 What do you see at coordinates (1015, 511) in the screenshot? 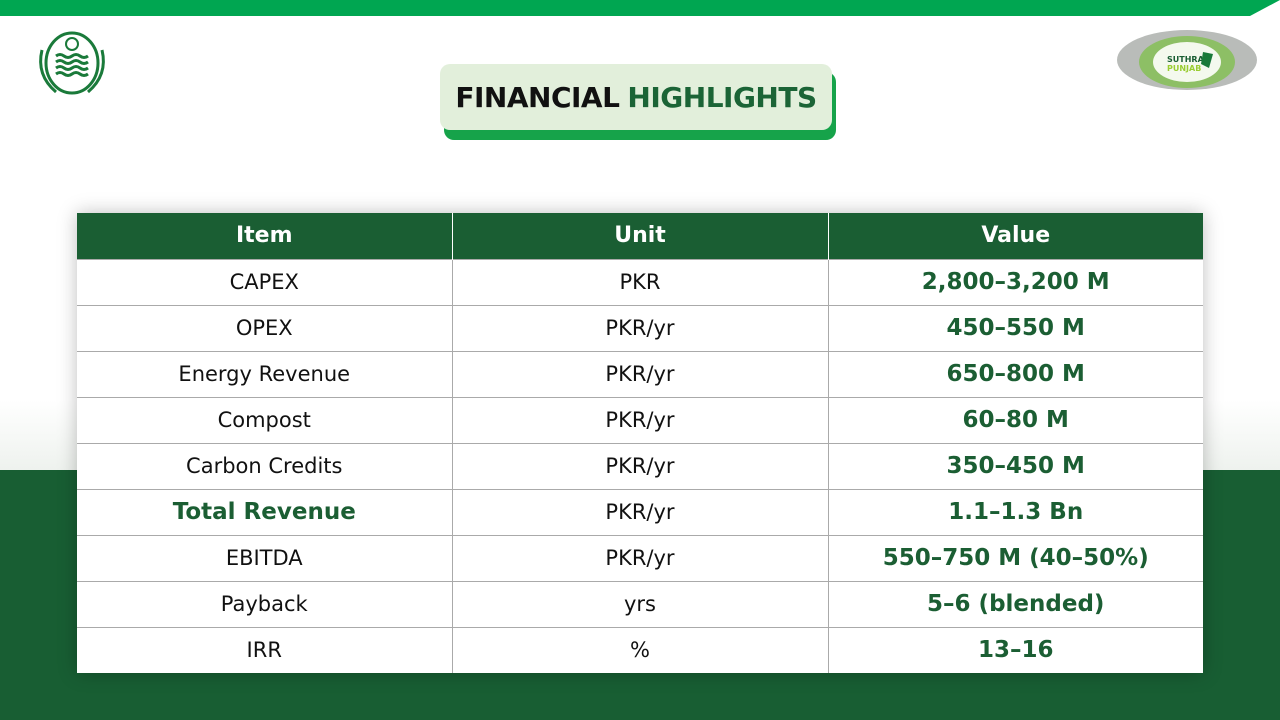
I see `cell-value: 1.1–1.3 Bn` at bounding box center [1015, 511].